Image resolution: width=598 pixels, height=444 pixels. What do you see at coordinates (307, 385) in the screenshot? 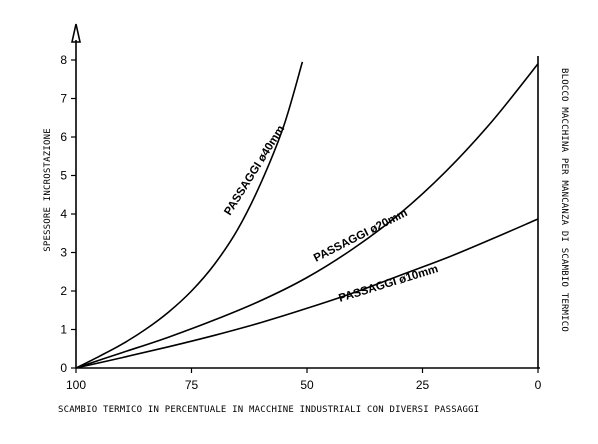
I see `x-tick-label: 50` at bounding box center [307, 385].